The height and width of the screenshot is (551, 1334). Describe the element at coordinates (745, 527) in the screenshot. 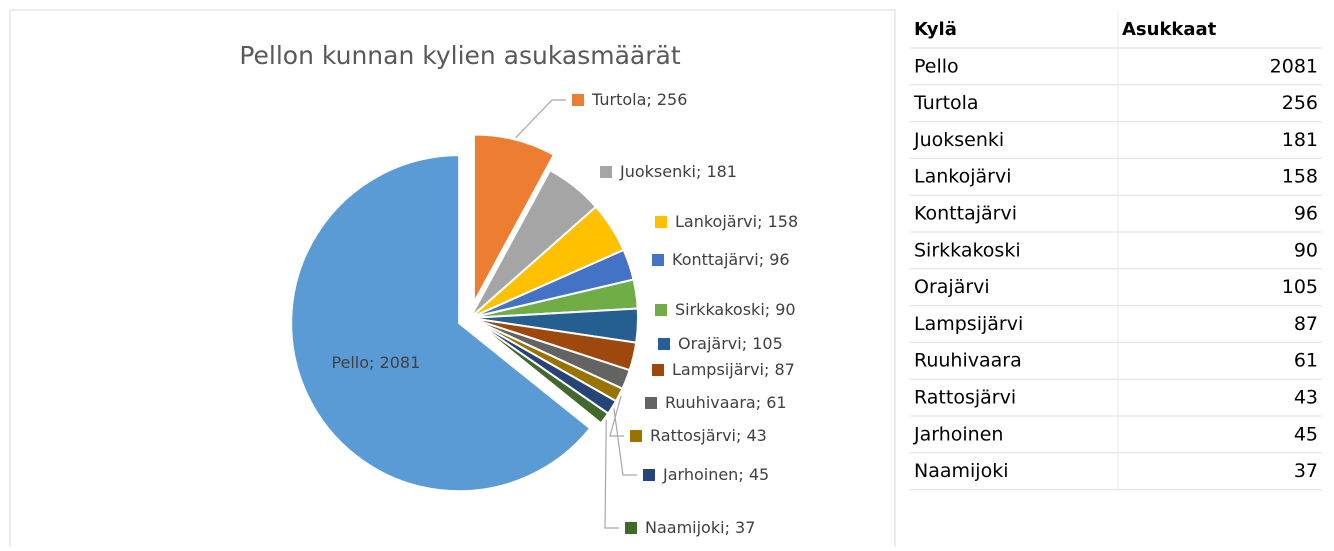

I see `label-value: 37` at that location.